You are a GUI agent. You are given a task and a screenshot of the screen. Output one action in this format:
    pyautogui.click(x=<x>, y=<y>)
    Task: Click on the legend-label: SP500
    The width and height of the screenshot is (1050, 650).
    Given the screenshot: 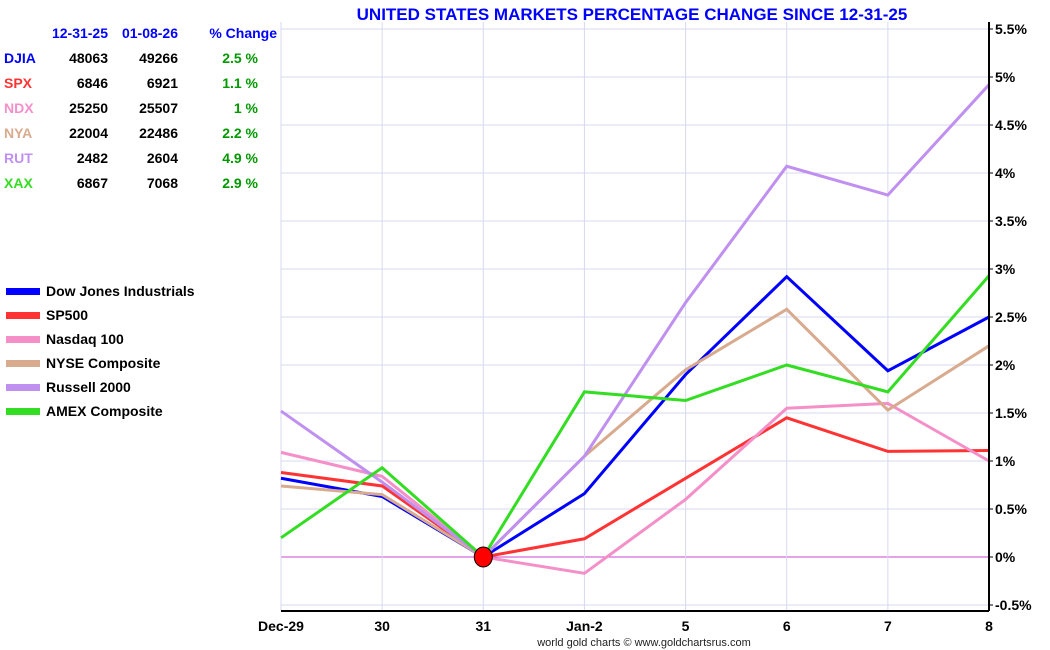 What is the action you would take?
    pyautogui.click(x=67, y=315)
    